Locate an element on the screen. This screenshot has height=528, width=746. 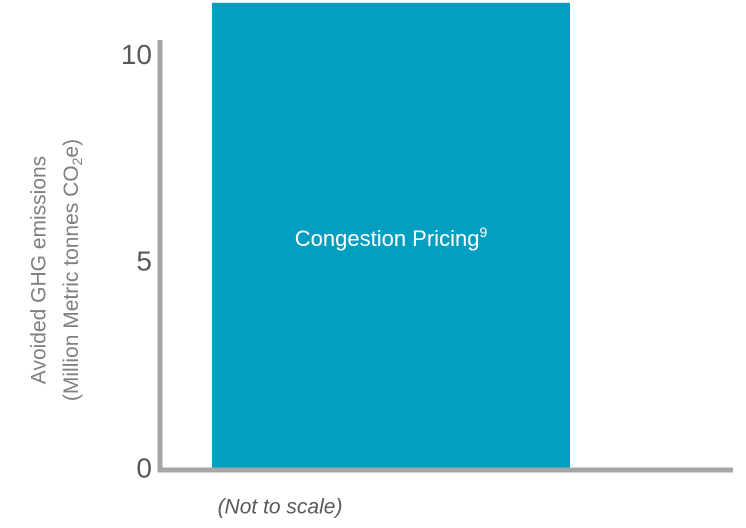
y-axis-label-subscript: 2 is located at coordinates (77, 161).